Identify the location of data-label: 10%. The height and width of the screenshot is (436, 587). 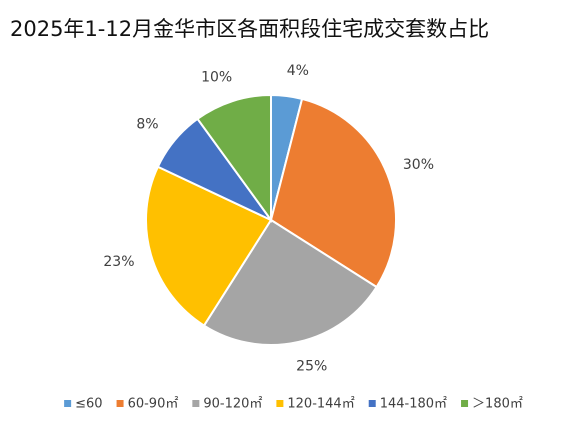
(216, 77).